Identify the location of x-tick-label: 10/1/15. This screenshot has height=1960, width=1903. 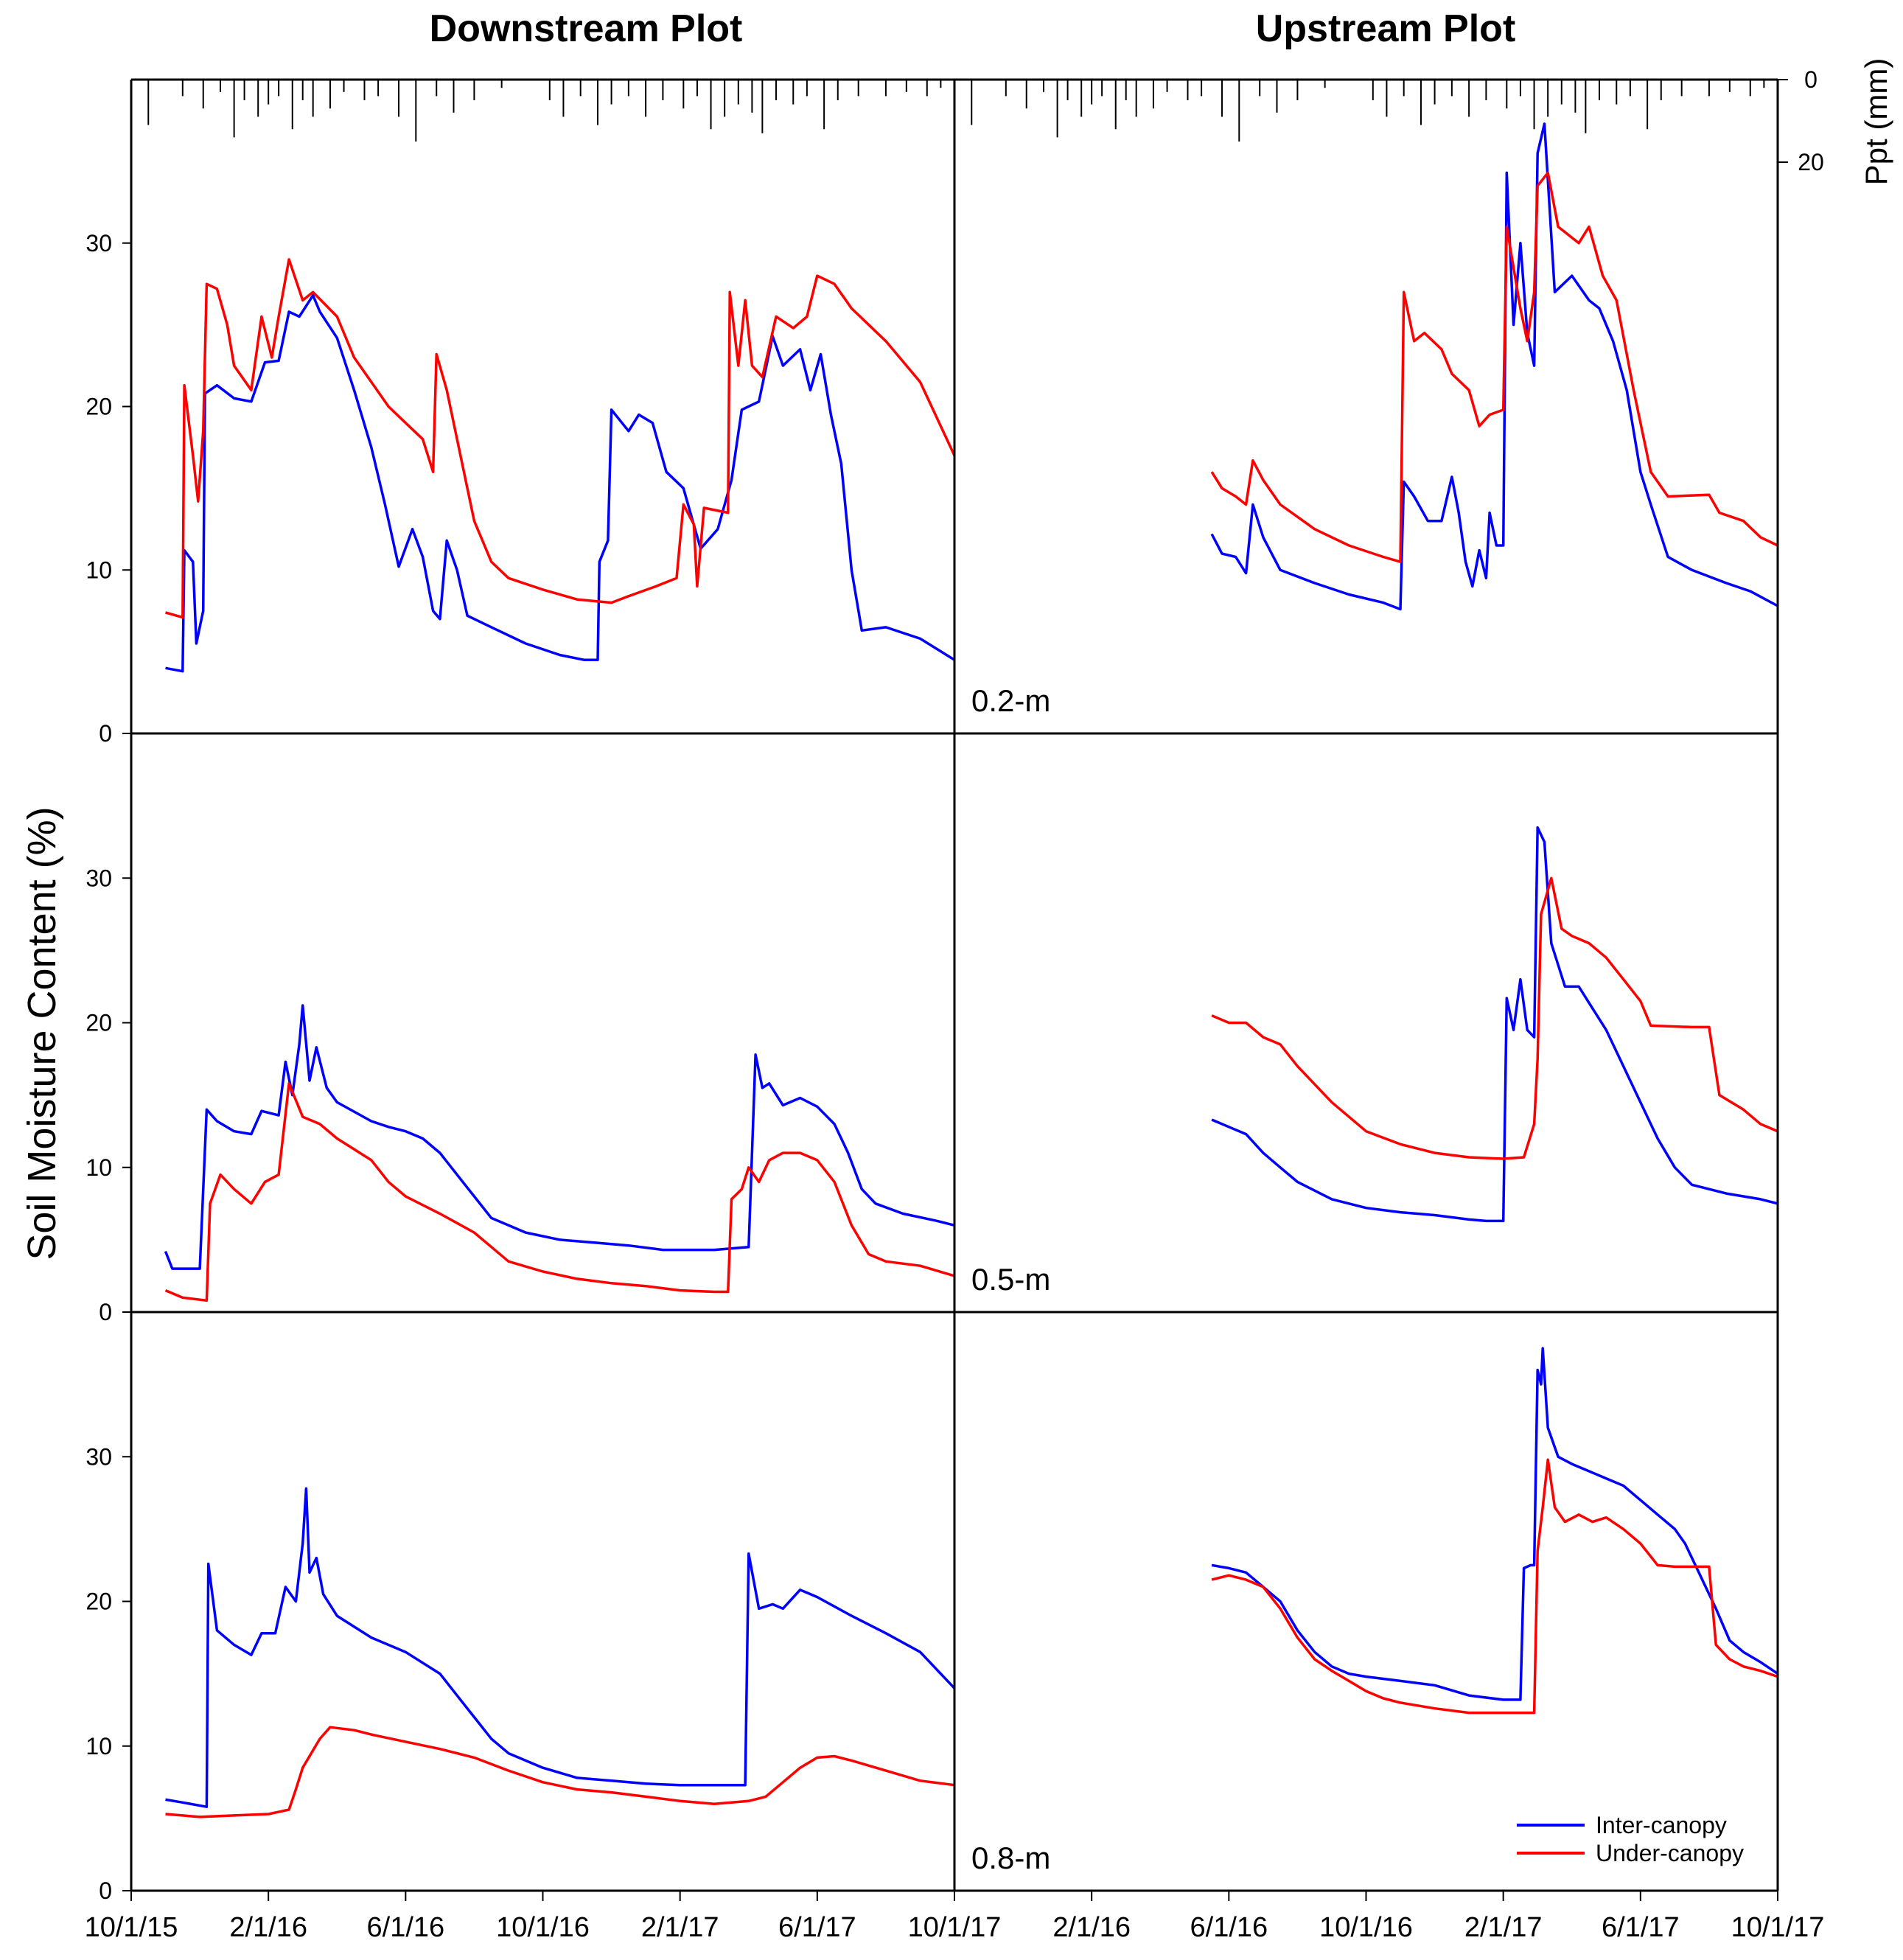
(131, 1927).